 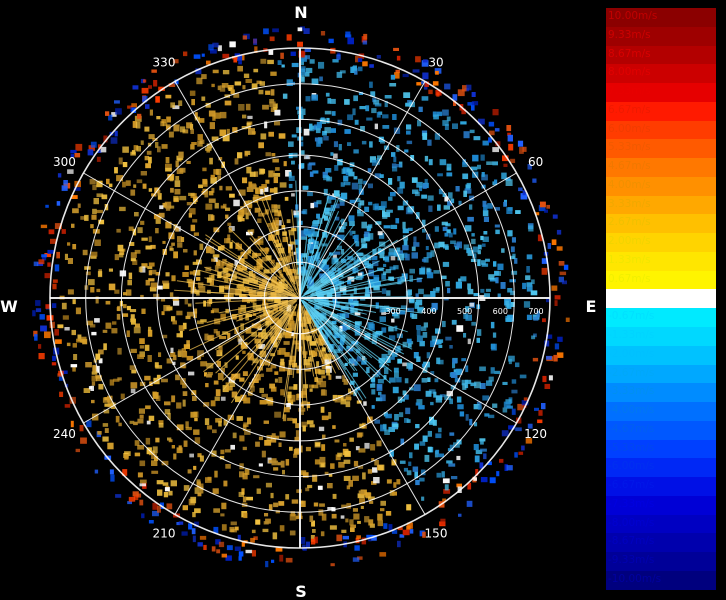 I want to click on colorbar-label: -8.00m/s, so click(x=631, y=522).